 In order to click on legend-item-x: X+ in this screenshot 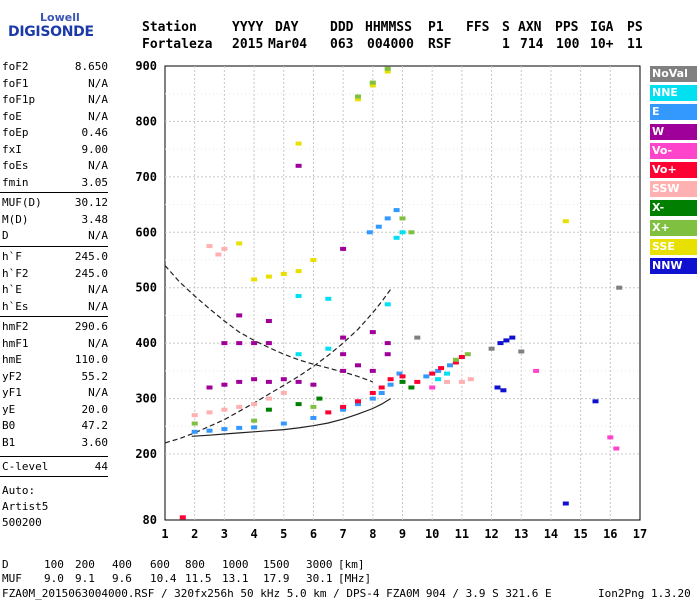, I will do `click(673, 227)`.